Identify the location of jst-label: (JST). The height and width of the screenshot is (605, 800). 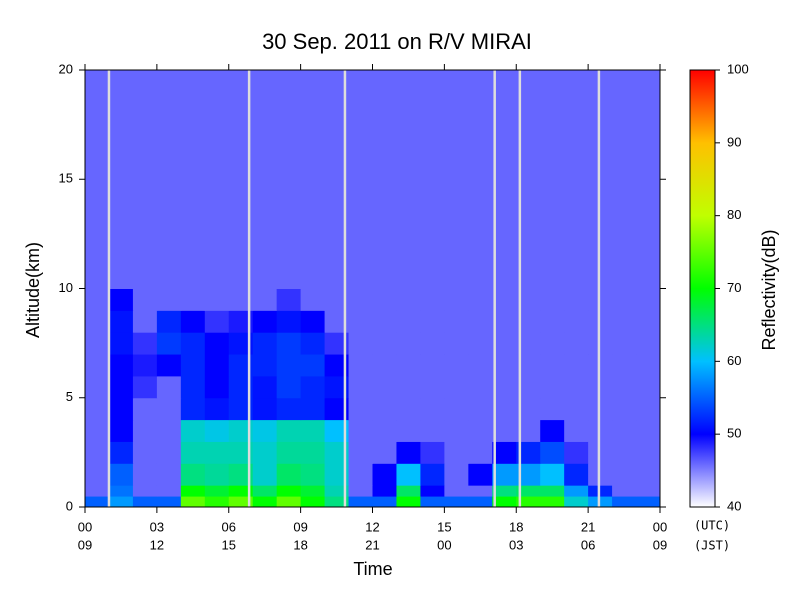
(712, 546).